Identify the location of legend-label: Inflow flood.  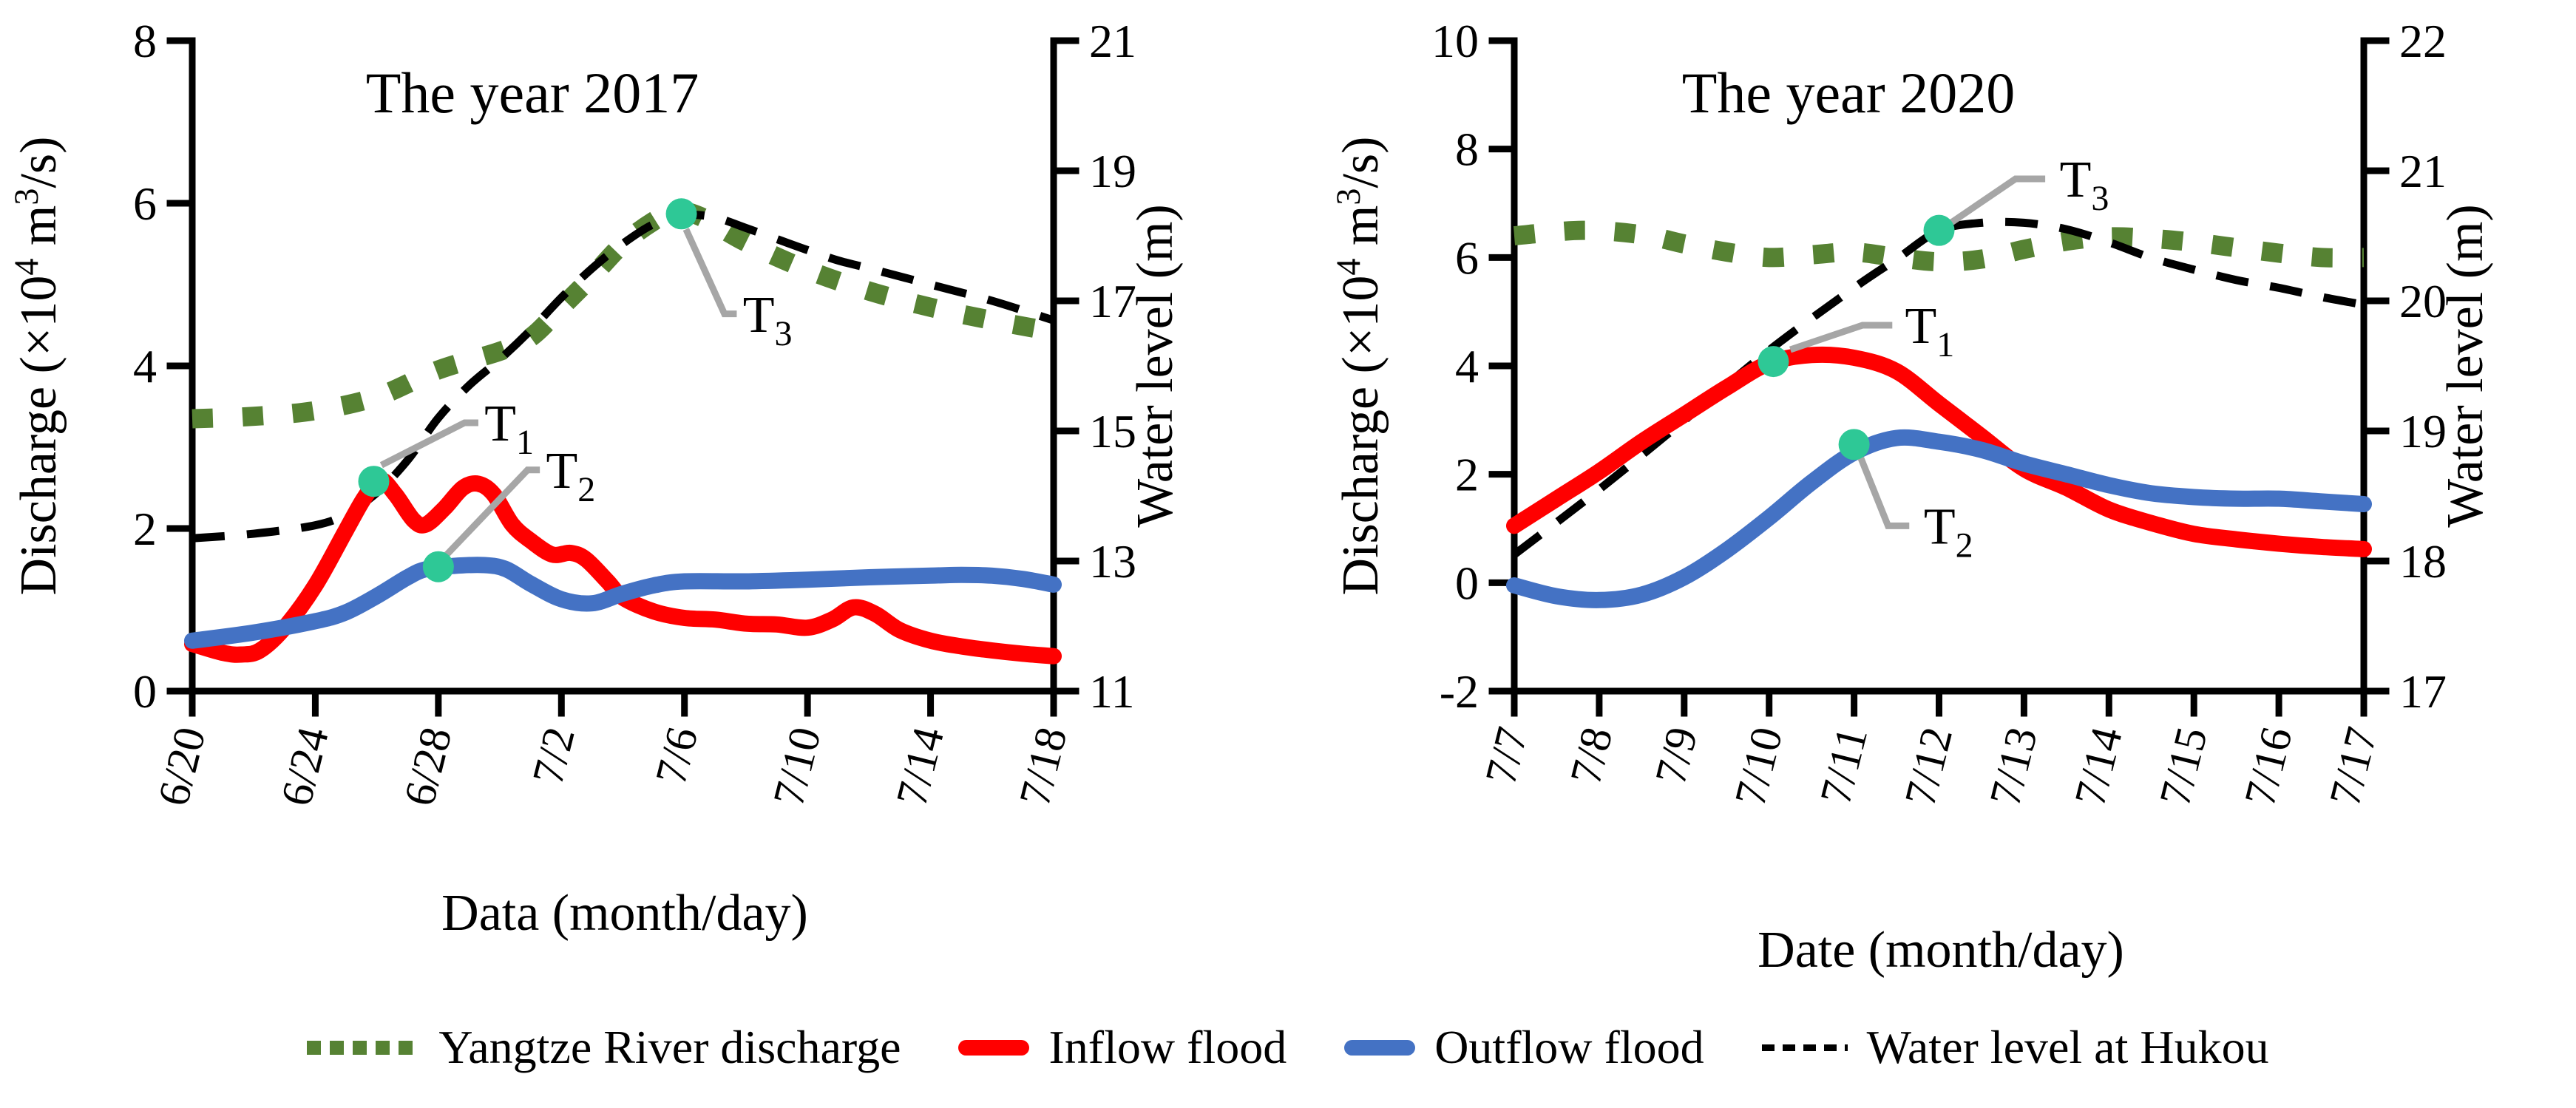
(1167, 1047).